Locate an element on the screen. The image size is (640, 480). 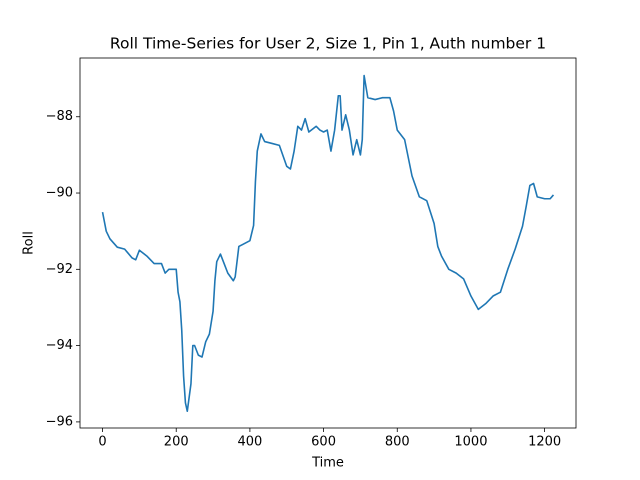
x-tick-label: 400 is located at coordinates (249, 442).